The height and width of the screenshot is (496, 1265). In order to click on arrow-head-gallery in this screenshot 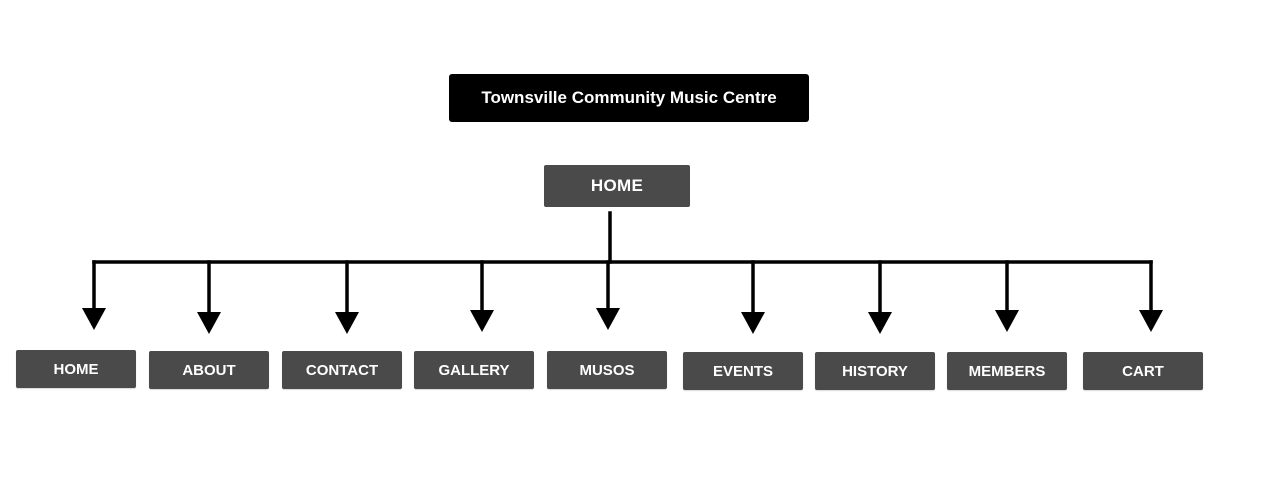, I will do `click(482, 321)`.